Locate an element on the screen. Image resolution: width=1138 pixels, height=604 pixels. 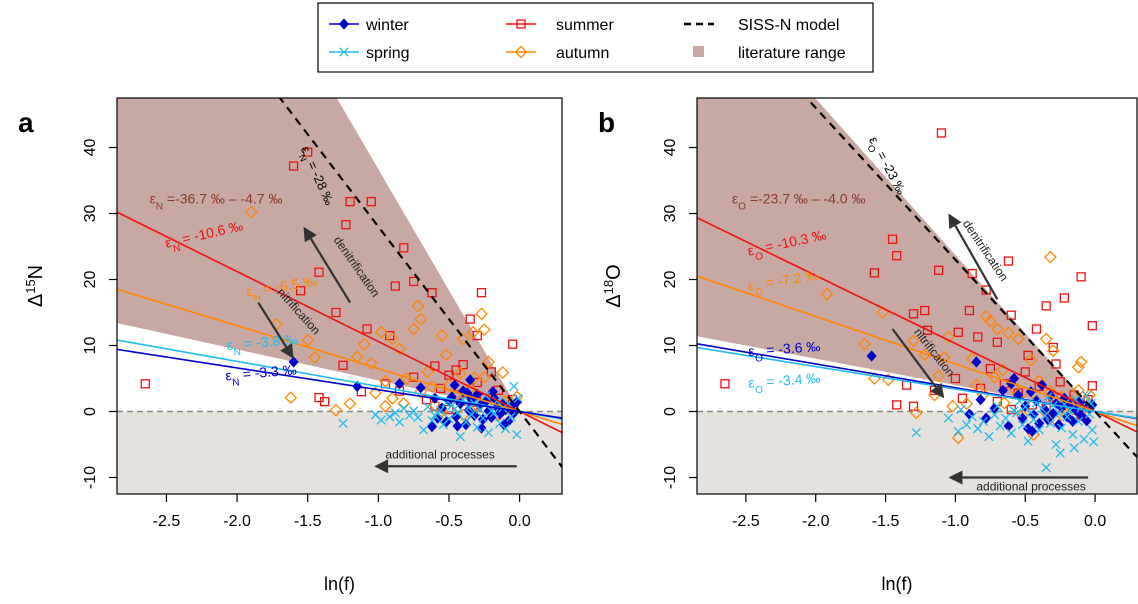
additional-processes-region is located at coordinates (339, 452).